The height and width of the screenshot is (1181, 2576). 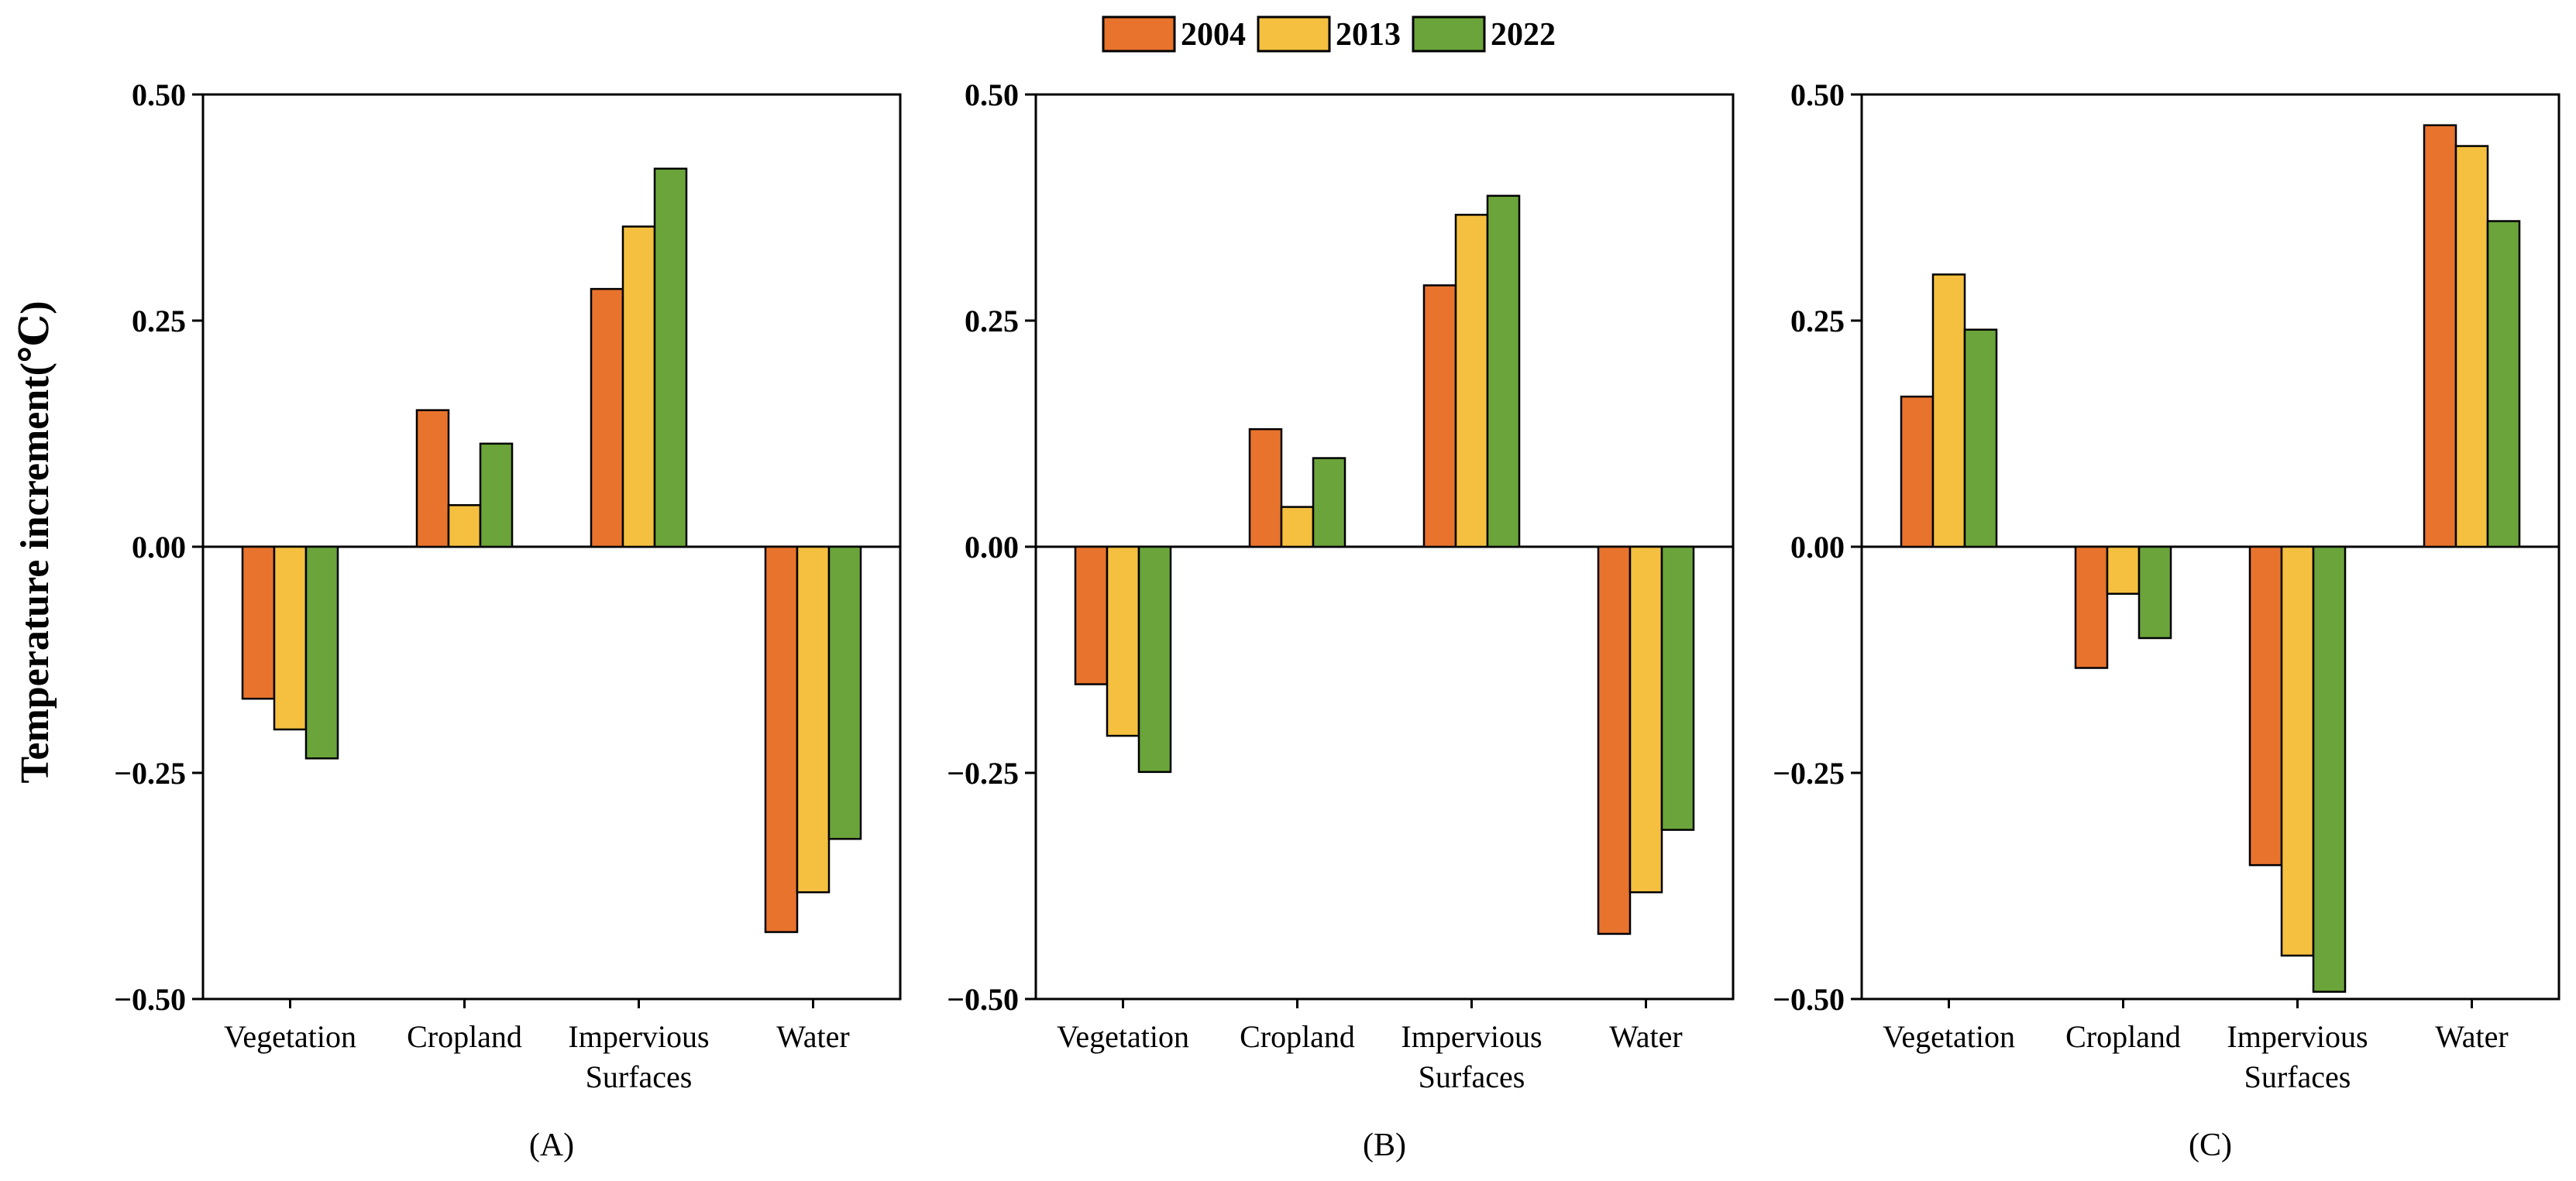 I want to click on legend-swatch-2013, so click(x=1294, y=34).